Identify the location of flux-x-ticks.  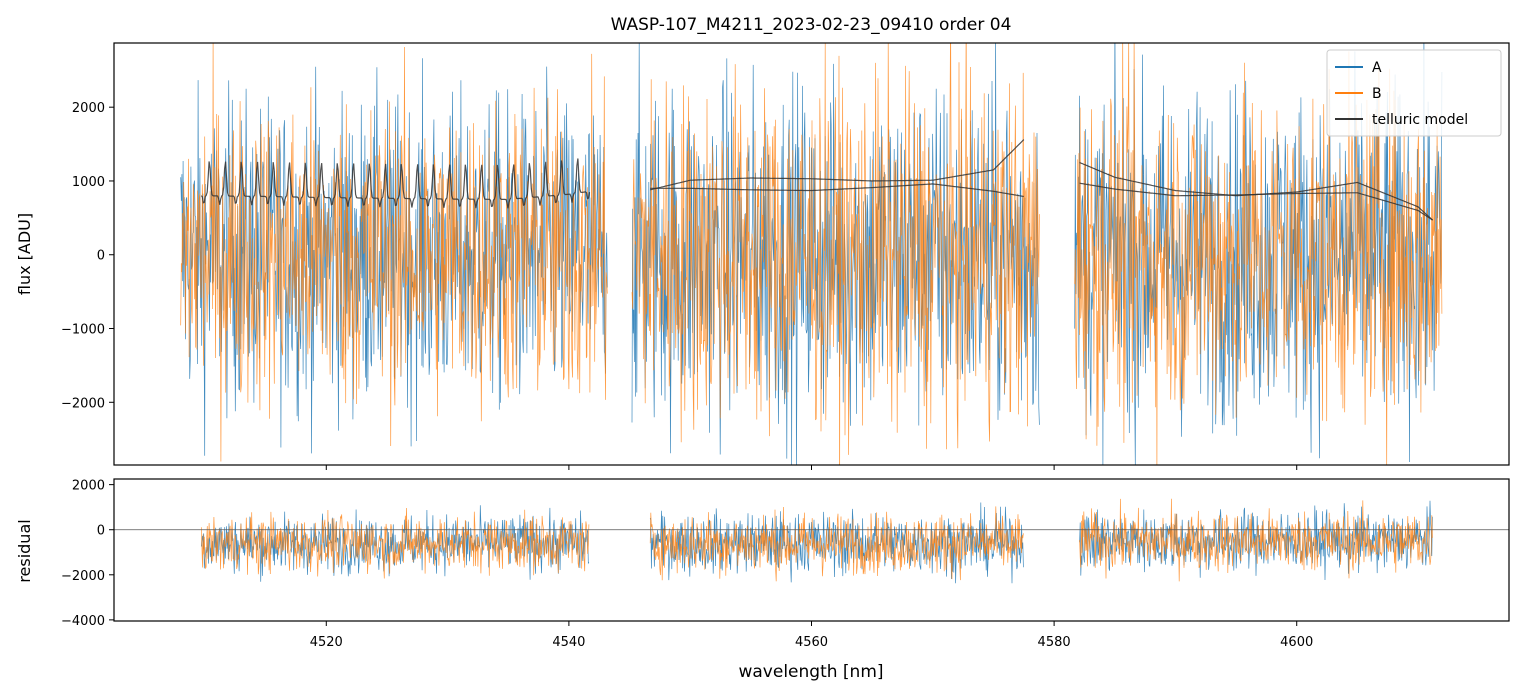
(811, 467).